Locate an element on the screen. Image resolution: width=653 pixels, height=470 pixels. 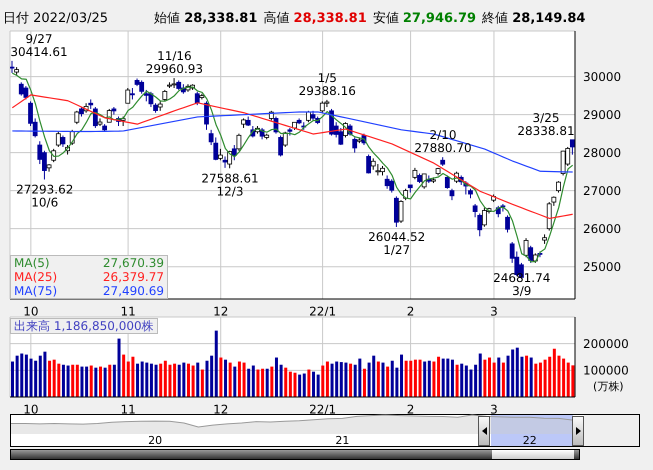
text: 安値 27,946.79 is located at coordinates (424, 18).